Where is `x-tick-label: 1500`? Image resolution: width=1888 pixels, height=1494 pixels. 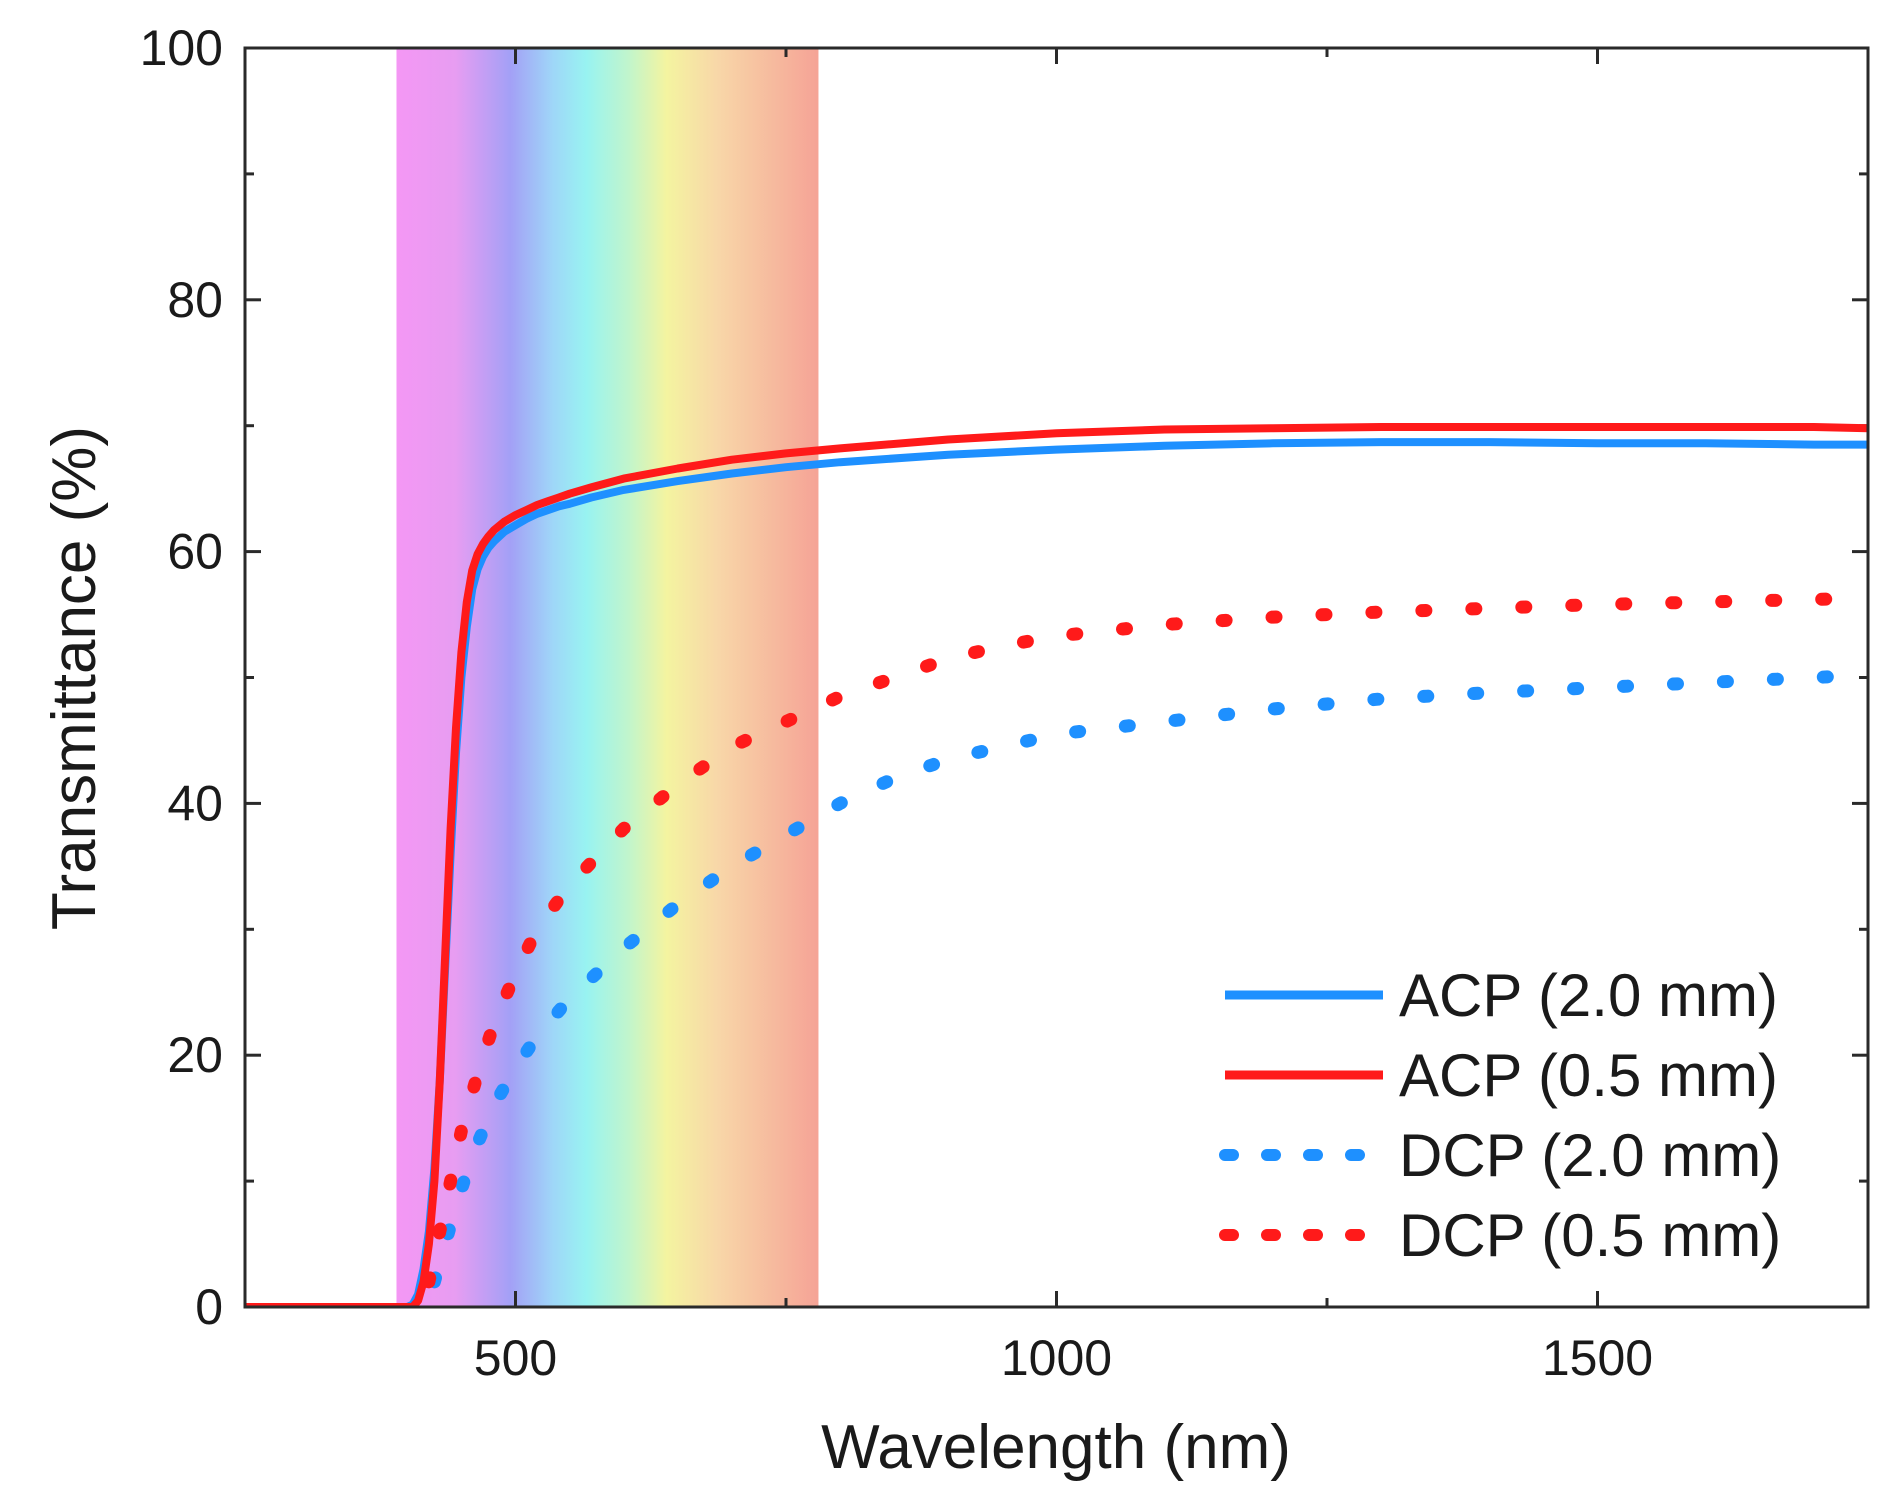
x-tick-label: 1500 is located at coordinates (1597, 1358).